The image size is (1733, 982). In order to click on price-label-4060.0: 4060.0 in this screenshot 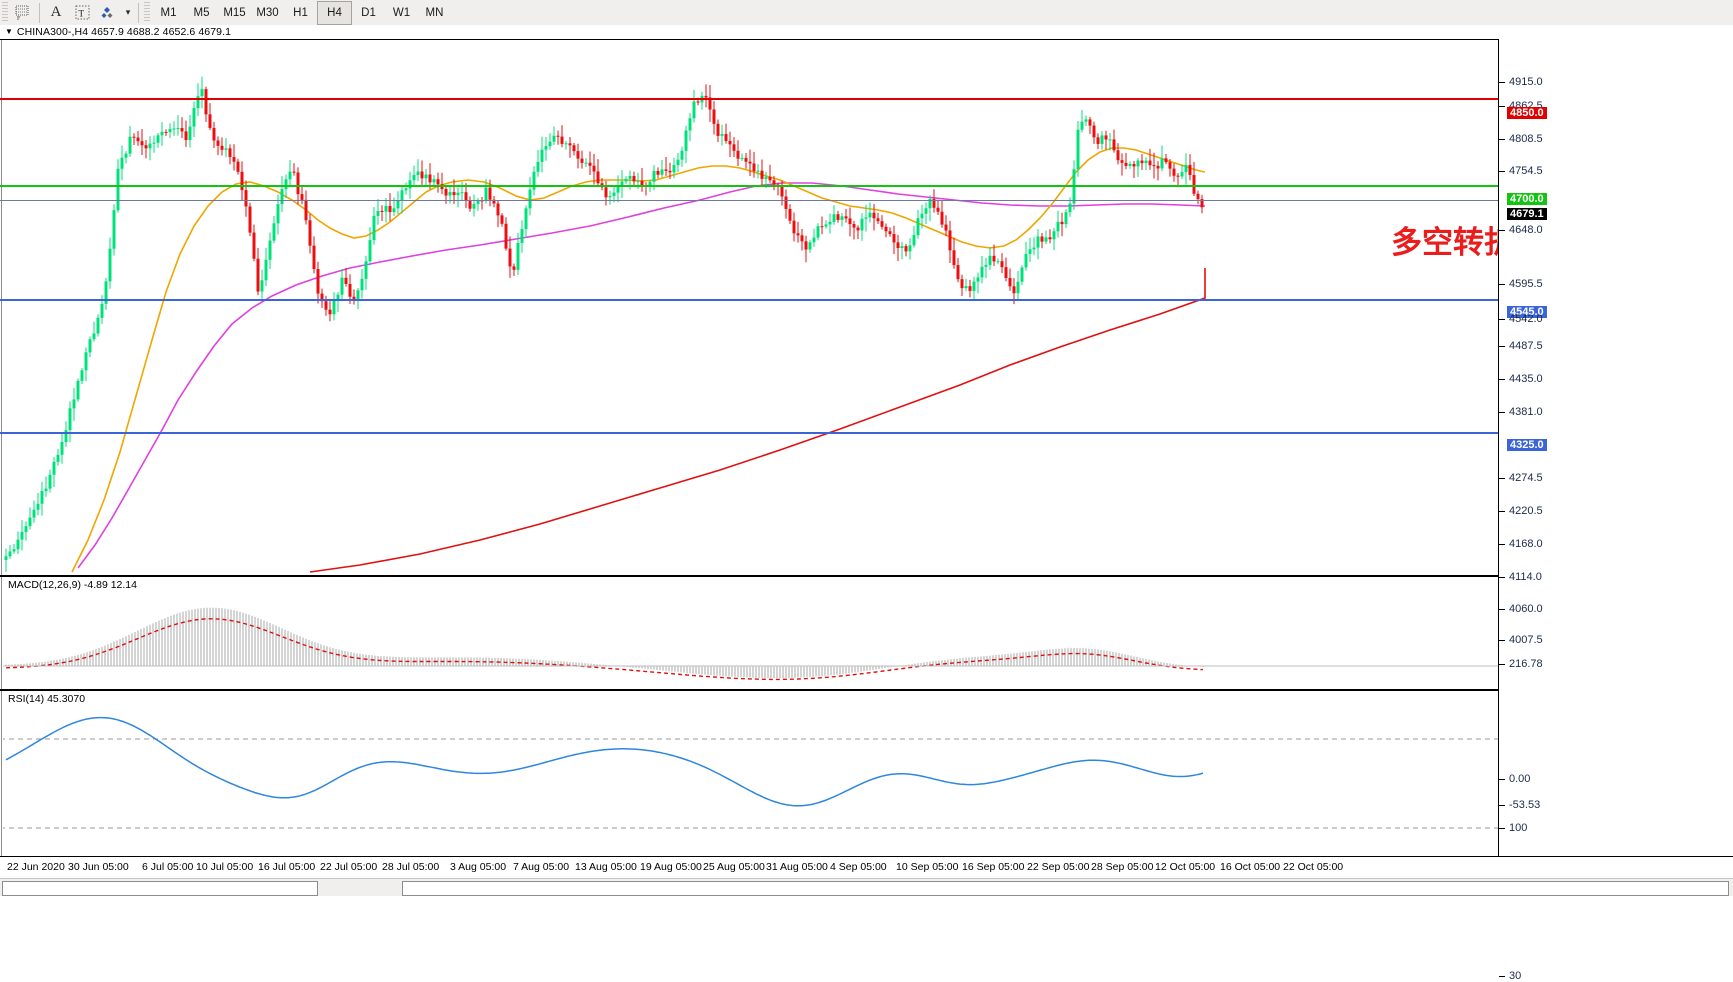, I will do `click(1526, 609)`.